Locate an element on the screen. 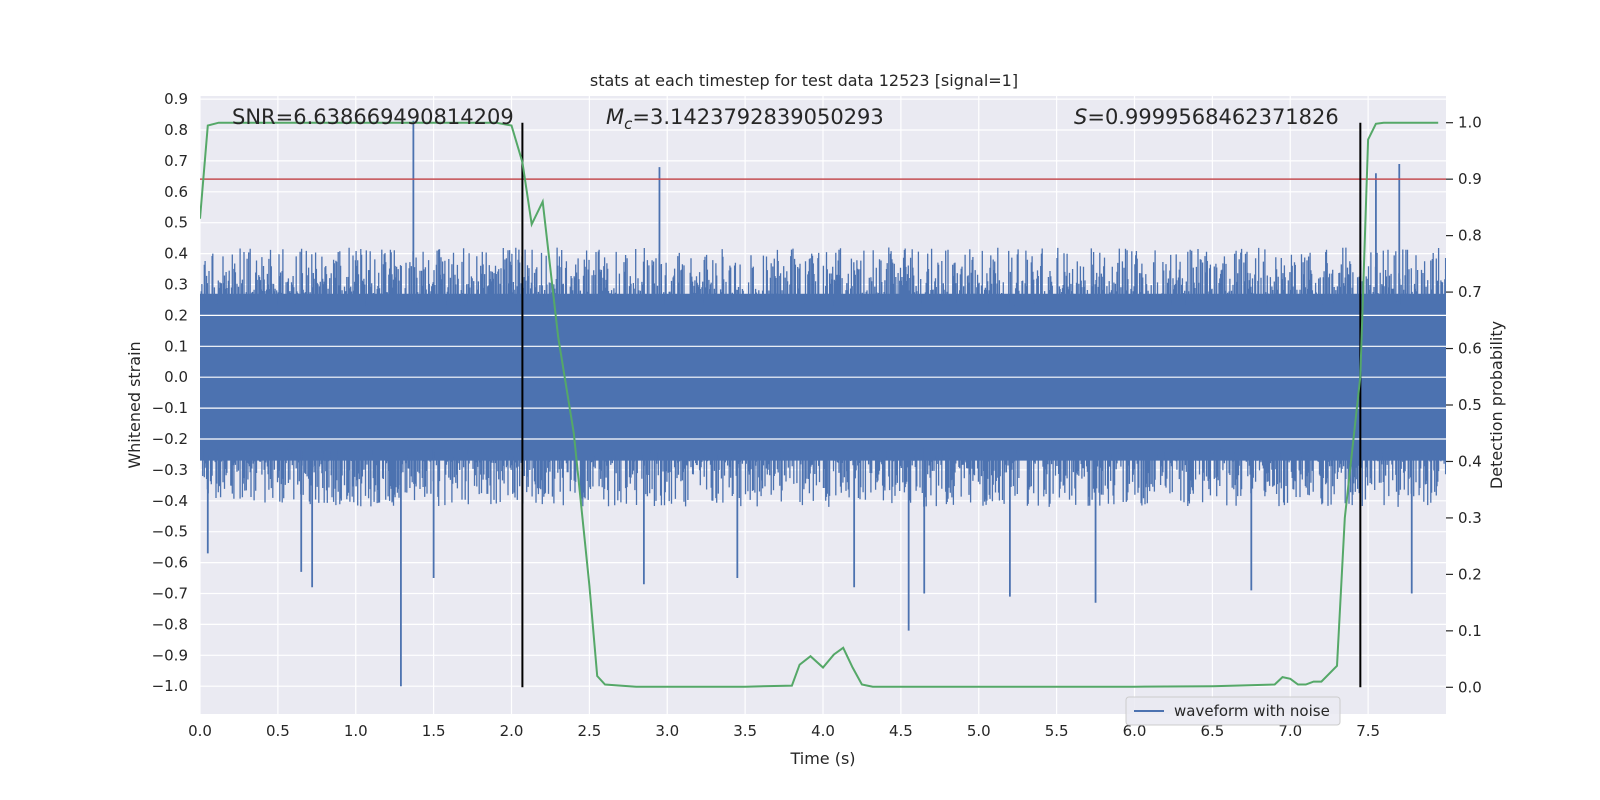  chirp-mass-subscript: c is located at coordinates (628, 124).